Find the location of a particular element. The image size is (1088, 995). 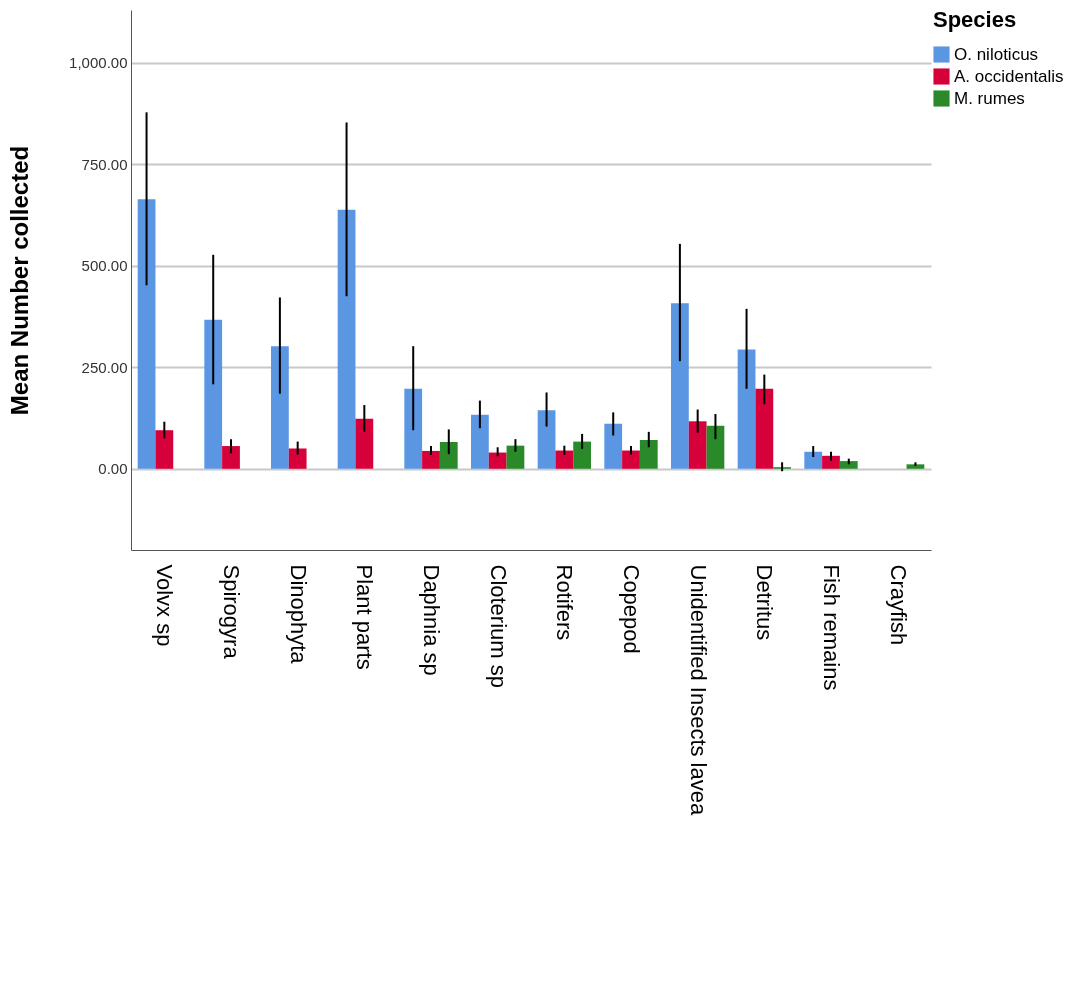

x-tick-label: Fish remains is located at coordinates (831, 627).